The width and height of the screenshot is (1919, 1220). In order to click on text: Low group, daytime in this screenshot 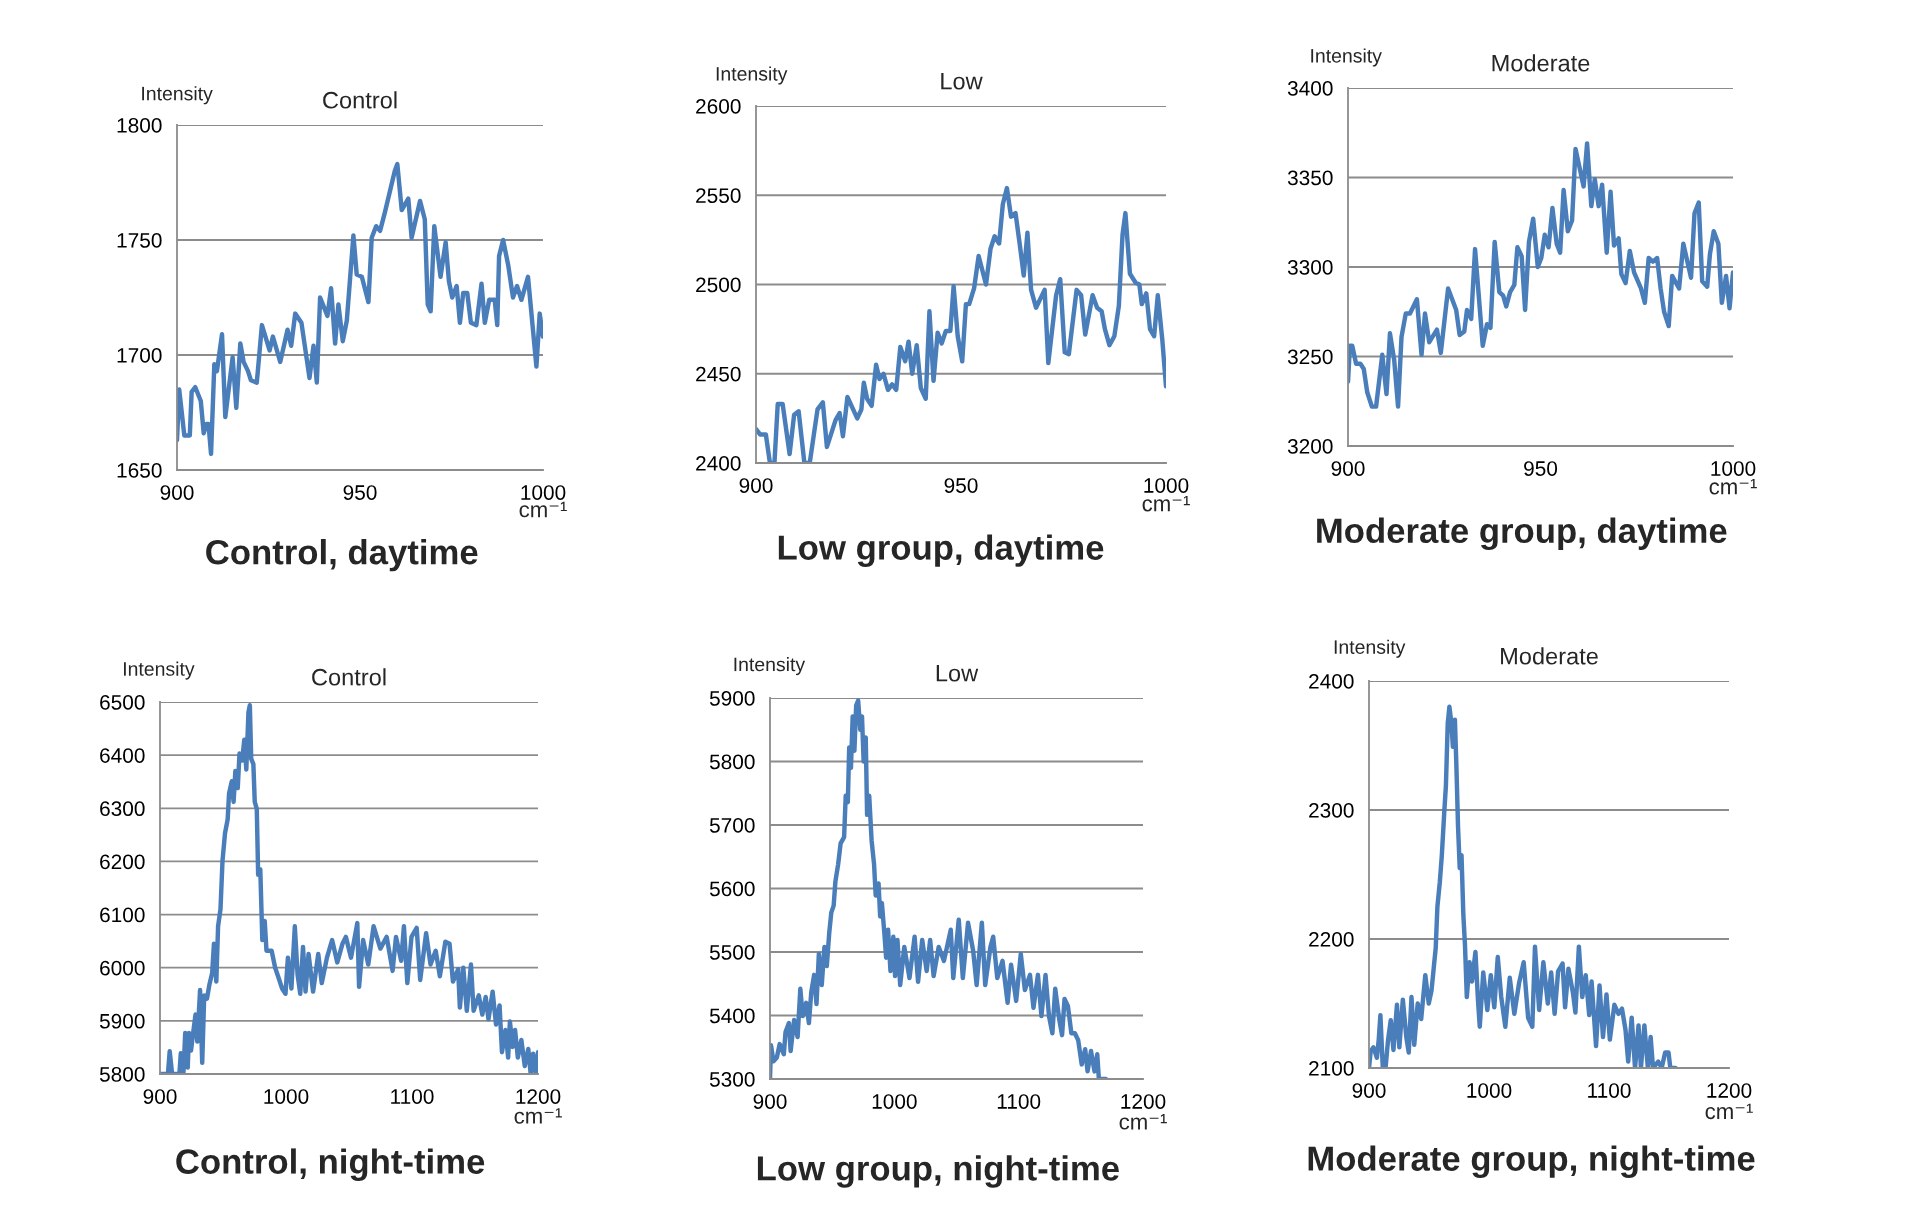, I will do `click(941, 550)`.